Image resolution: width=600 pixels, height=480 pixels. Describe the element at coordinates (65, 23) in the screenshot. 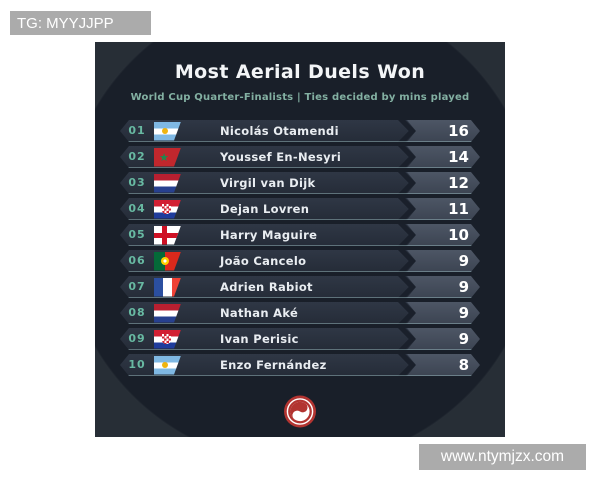

I see `top-left-watermark-text: TG: MYYJJPP` at that location.